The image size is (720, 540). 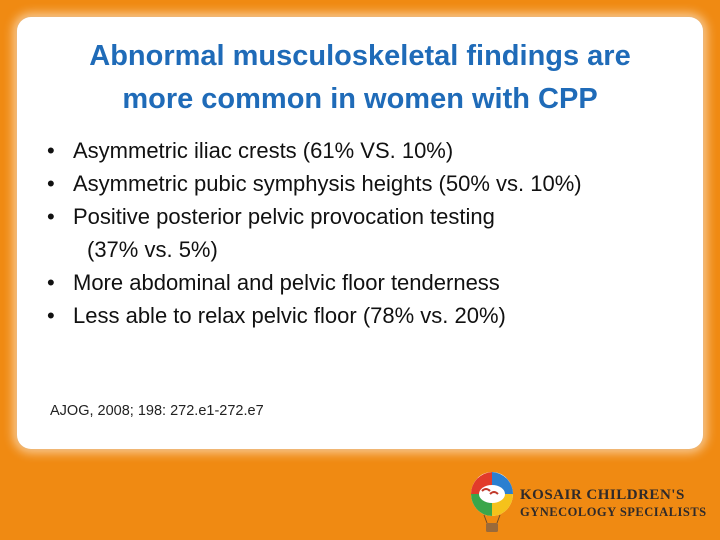 I want to click on bullet-item: • Asymmetric iliac crests (61% VS. 10%), so click(x=314, y=150).